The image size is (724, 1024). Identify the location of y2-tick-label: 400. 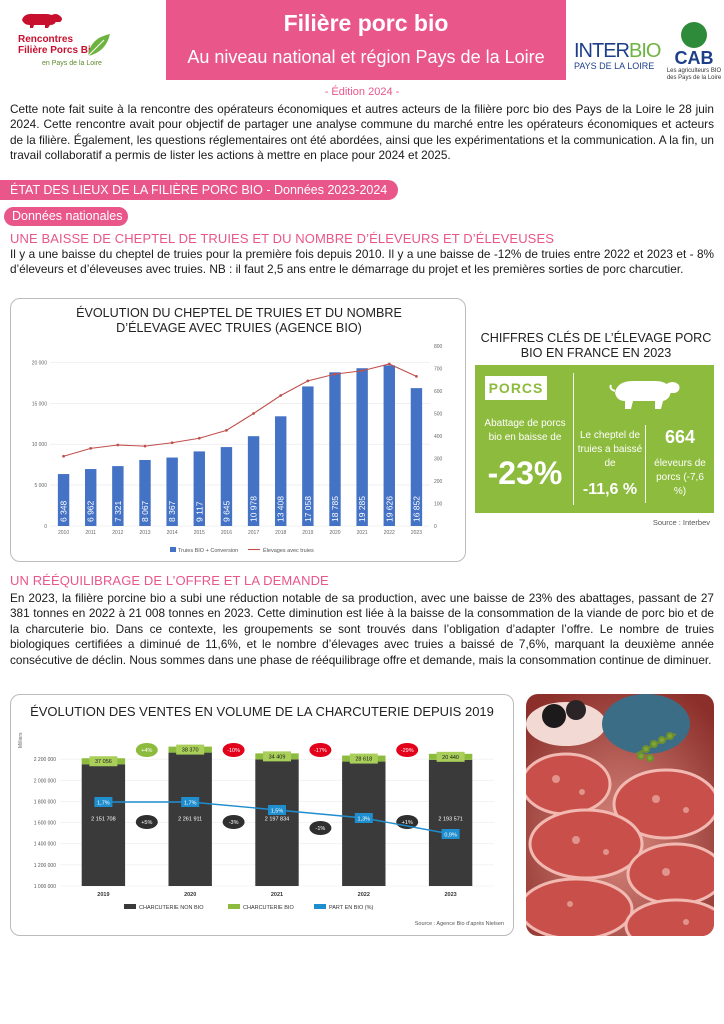
(438, 437).